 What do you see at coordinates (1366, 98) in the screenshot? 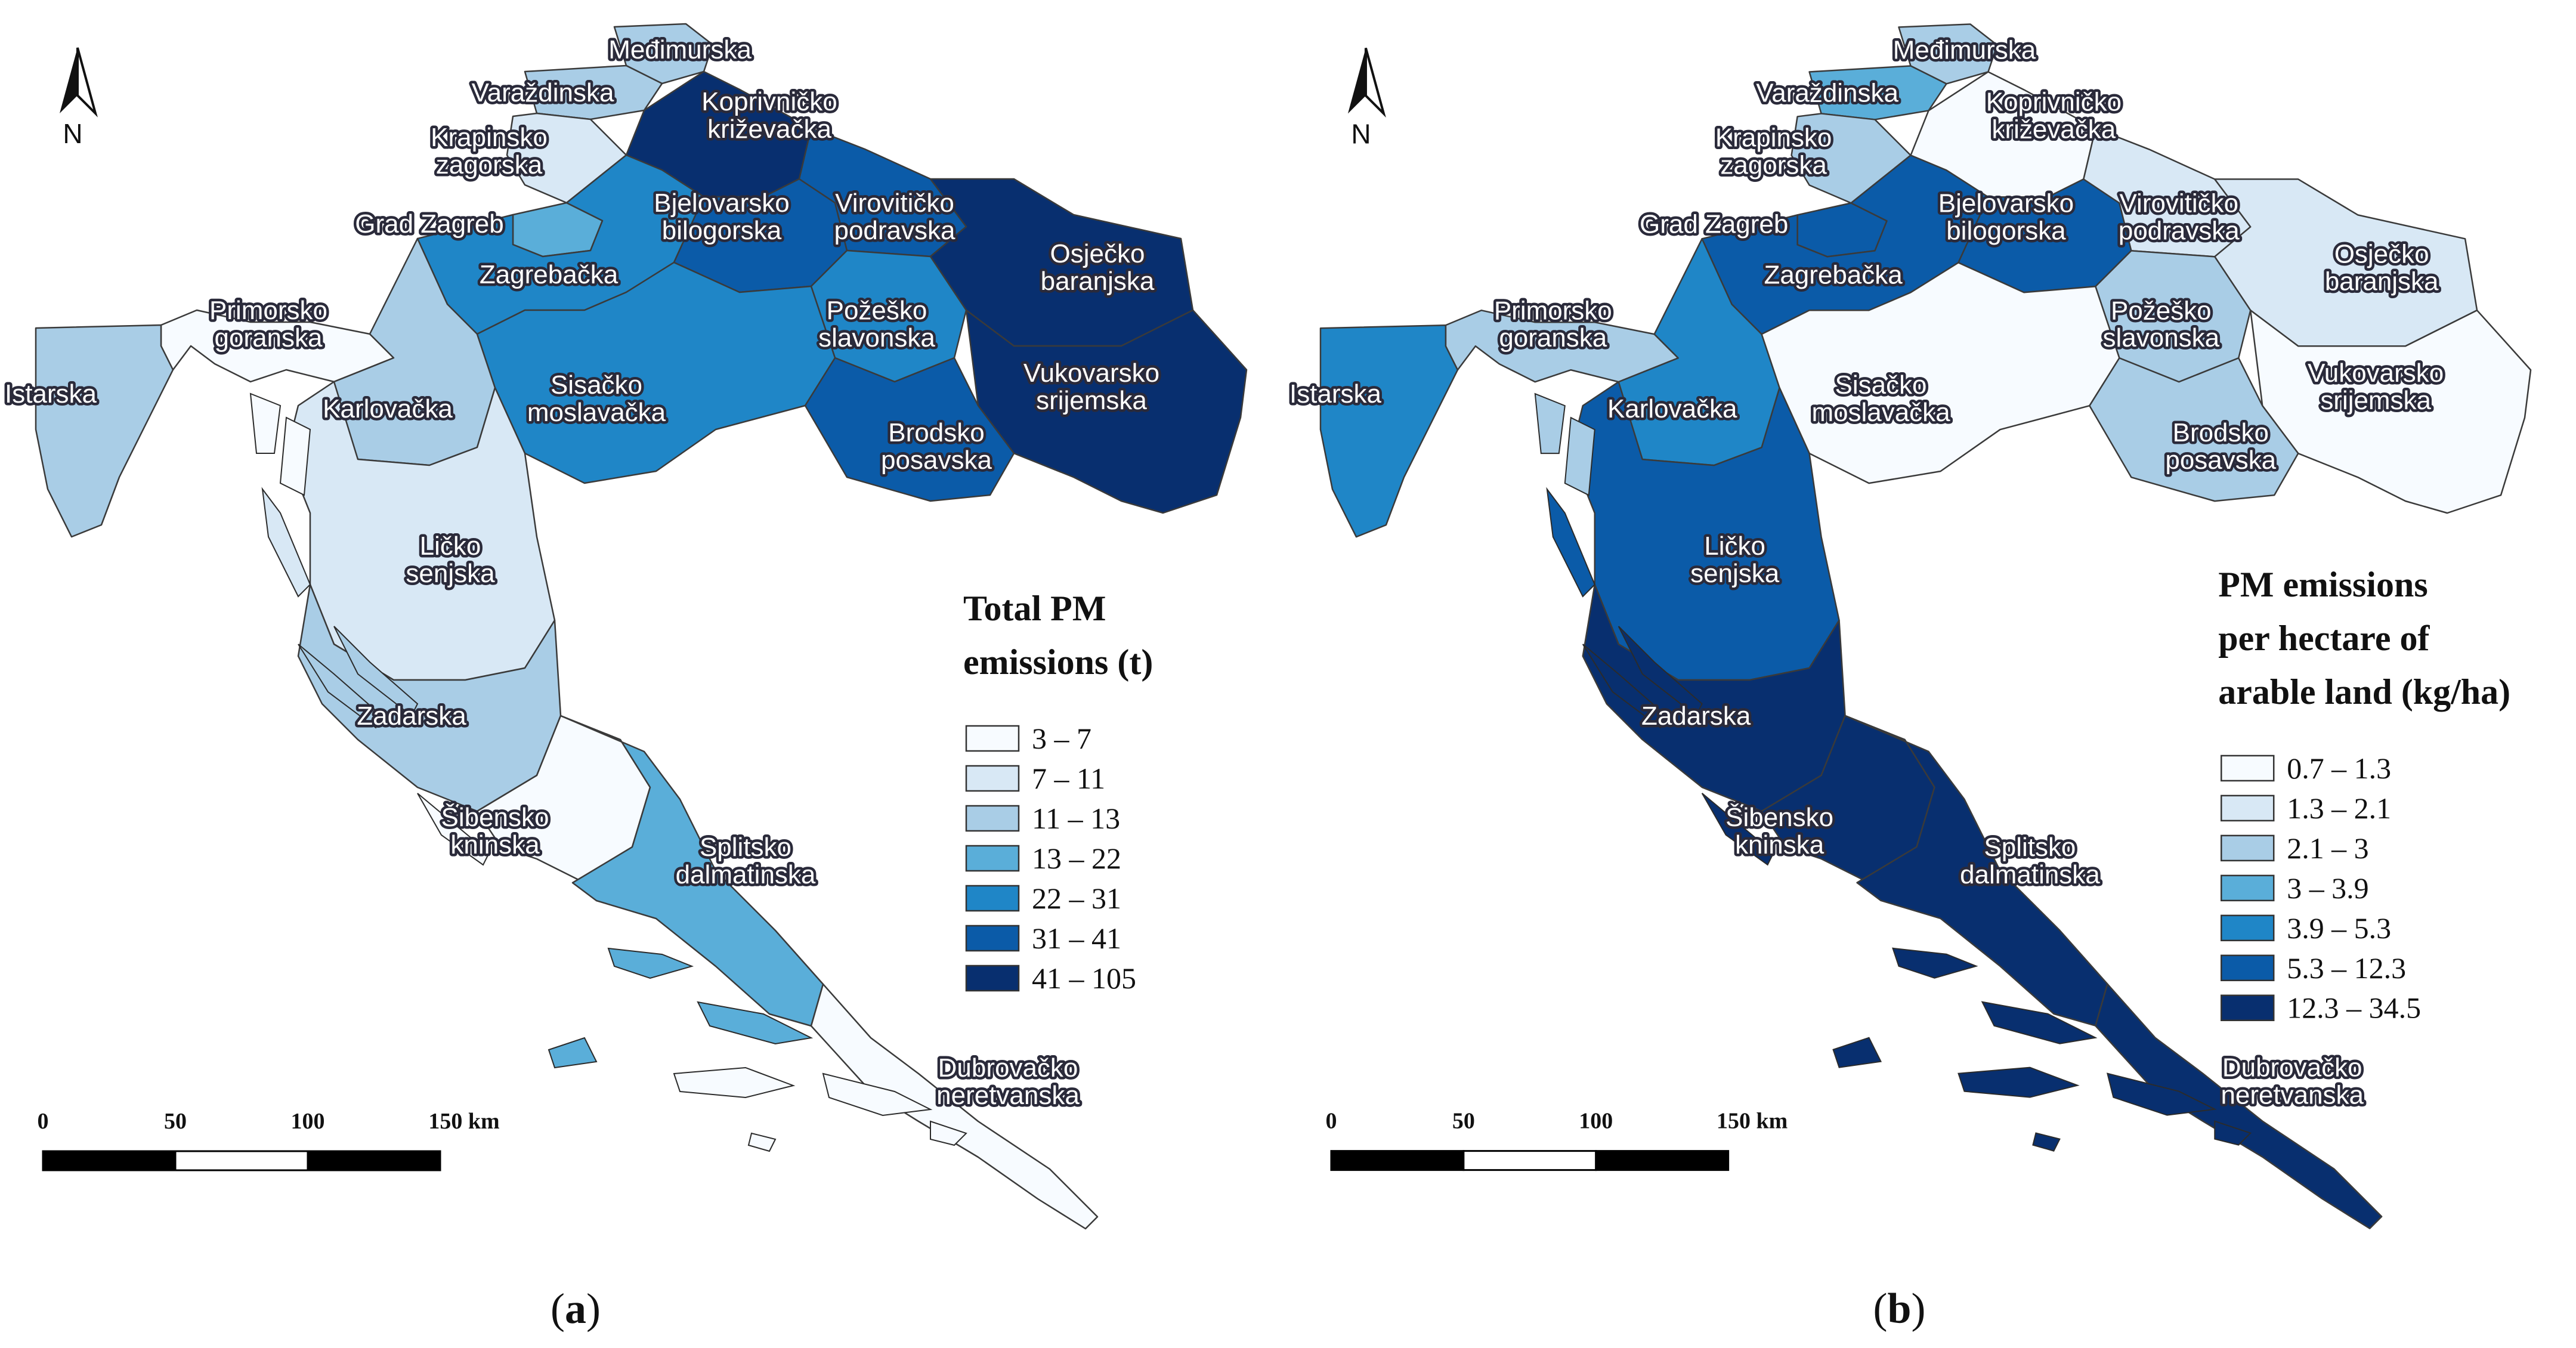
I see `north-arrow-icon: N` at bounding box center [1366, 98].